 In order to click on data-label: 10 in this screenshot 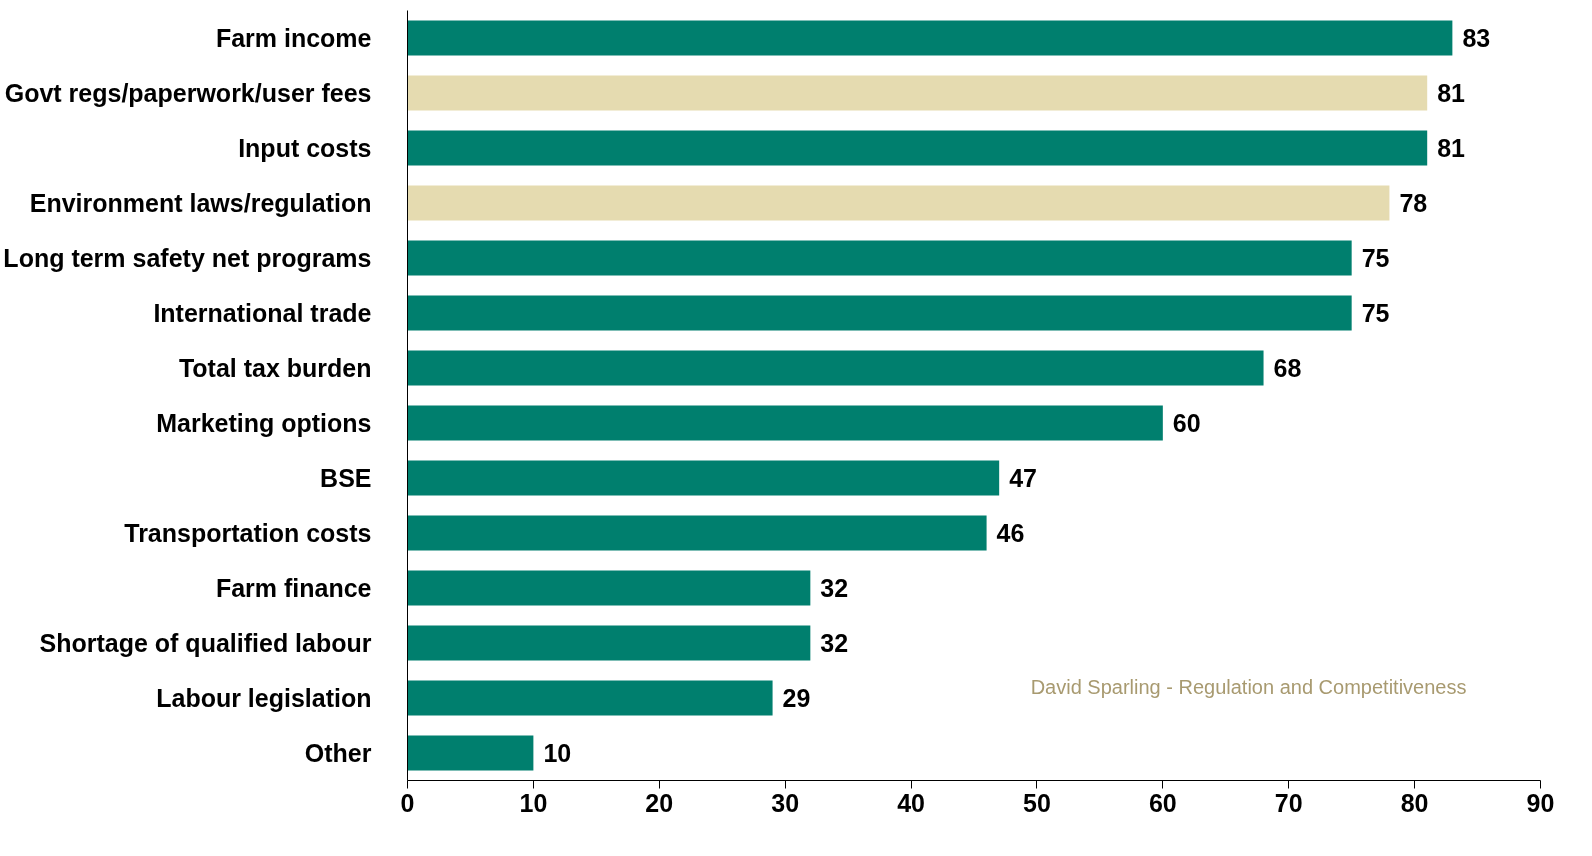, I will do `click(557, 753)`.